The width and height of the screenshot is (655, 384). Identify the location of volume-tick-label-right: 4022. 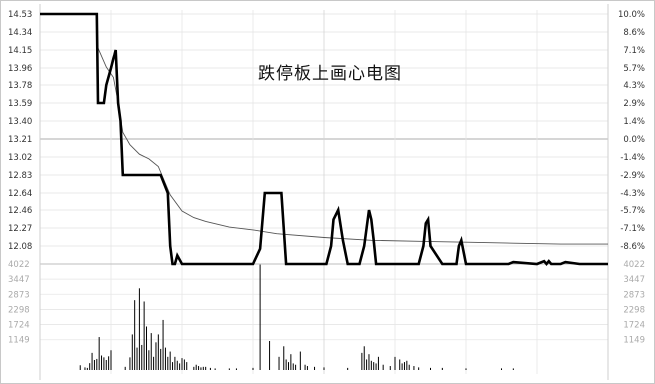
(634, 265).